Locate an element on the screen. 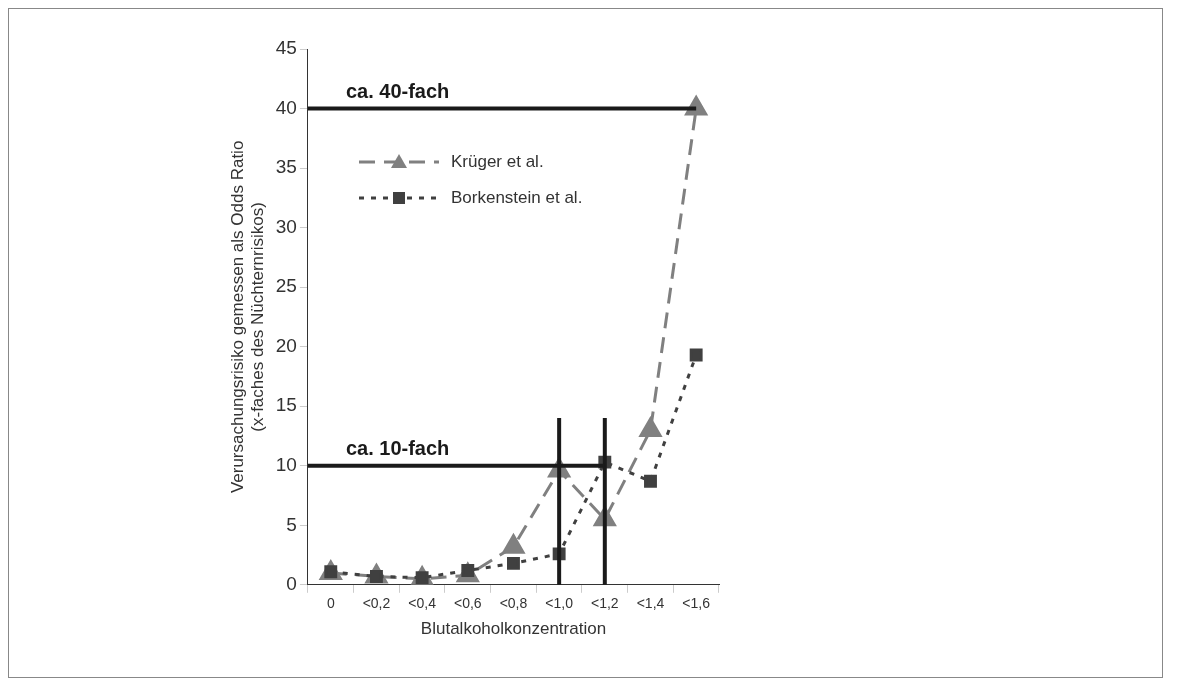 The width and height of the screenshot is (1177, 690). x-axis-title: Blutalkoholkonzentration is located at coordinates (513, 629).